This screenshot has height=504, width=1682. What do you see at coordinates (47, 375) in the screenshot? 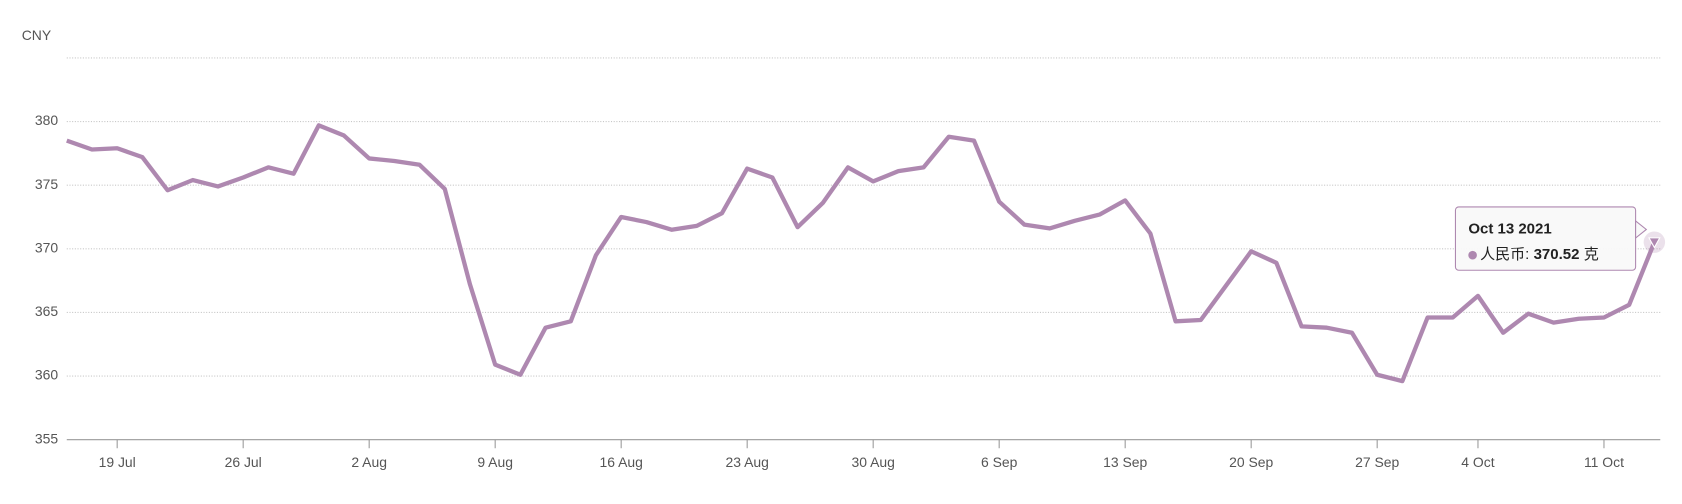
I see `y-tick-label: 360` at bounding box center [47, 375].